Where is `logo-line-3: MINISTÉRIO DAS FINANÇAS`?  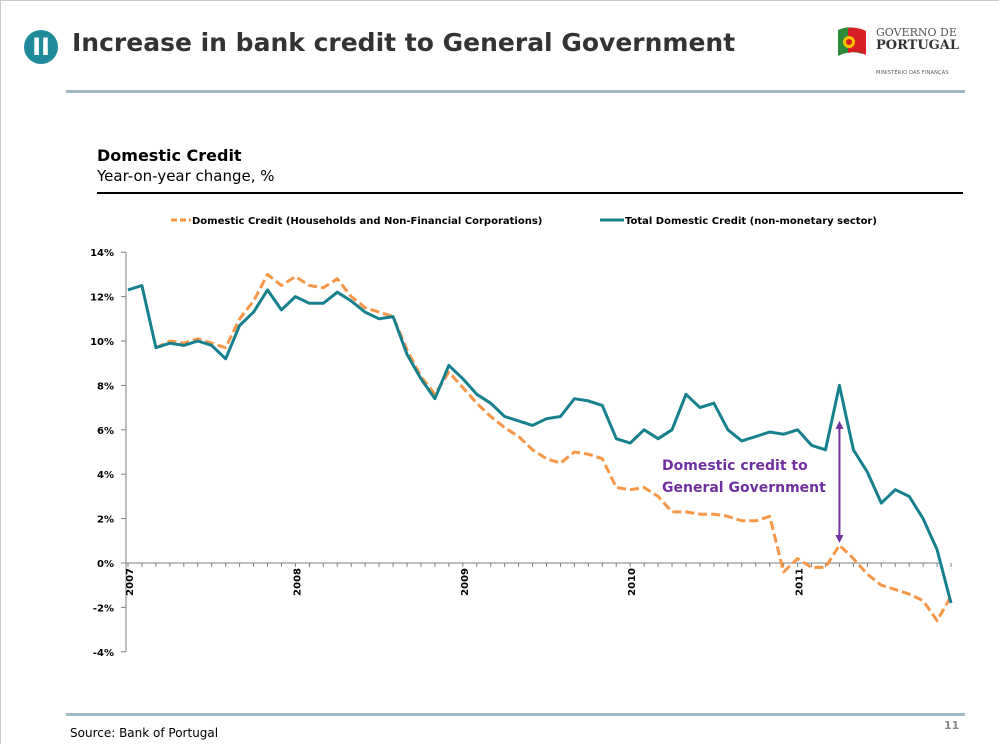 logo-line-3: MINISTÉRIO DAS FINANÇAS is located at coordinates (912, 73).